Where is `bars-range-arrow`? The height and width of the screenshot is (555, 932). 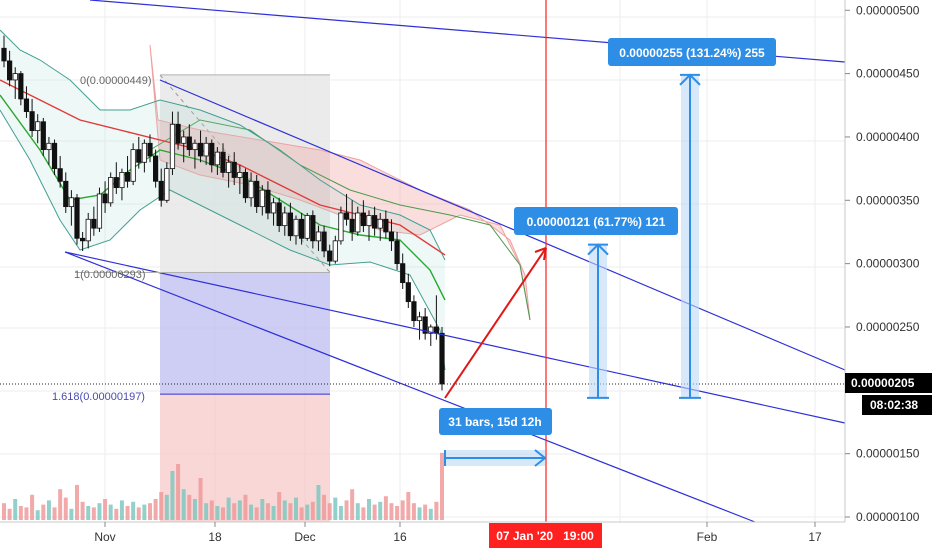
bars-range-arrow is located at coordinates (495, 458).